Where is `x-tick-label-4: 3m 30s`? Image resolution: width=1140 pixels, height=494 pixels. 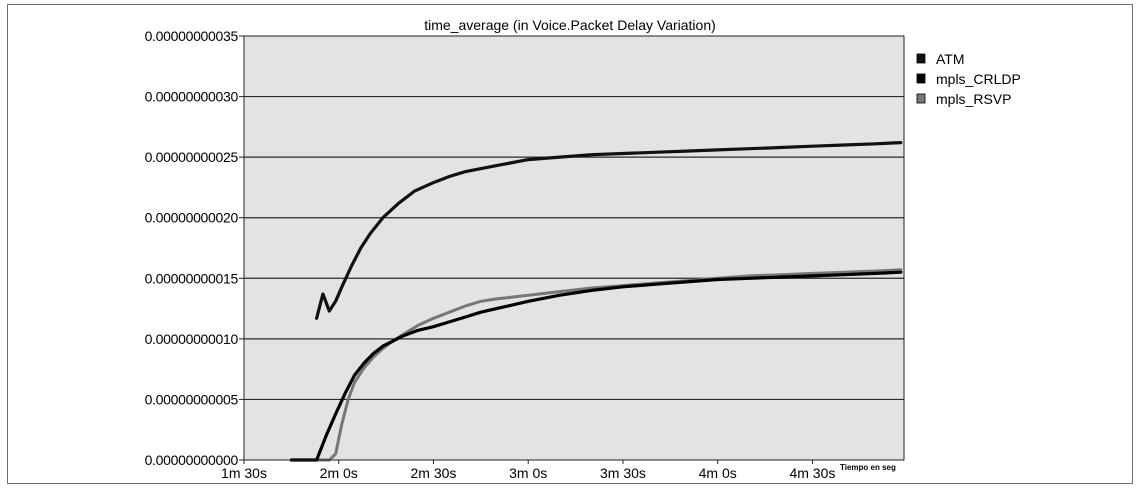 x-tick-label-4: 3m 30s is located at coordinates (623, 473).